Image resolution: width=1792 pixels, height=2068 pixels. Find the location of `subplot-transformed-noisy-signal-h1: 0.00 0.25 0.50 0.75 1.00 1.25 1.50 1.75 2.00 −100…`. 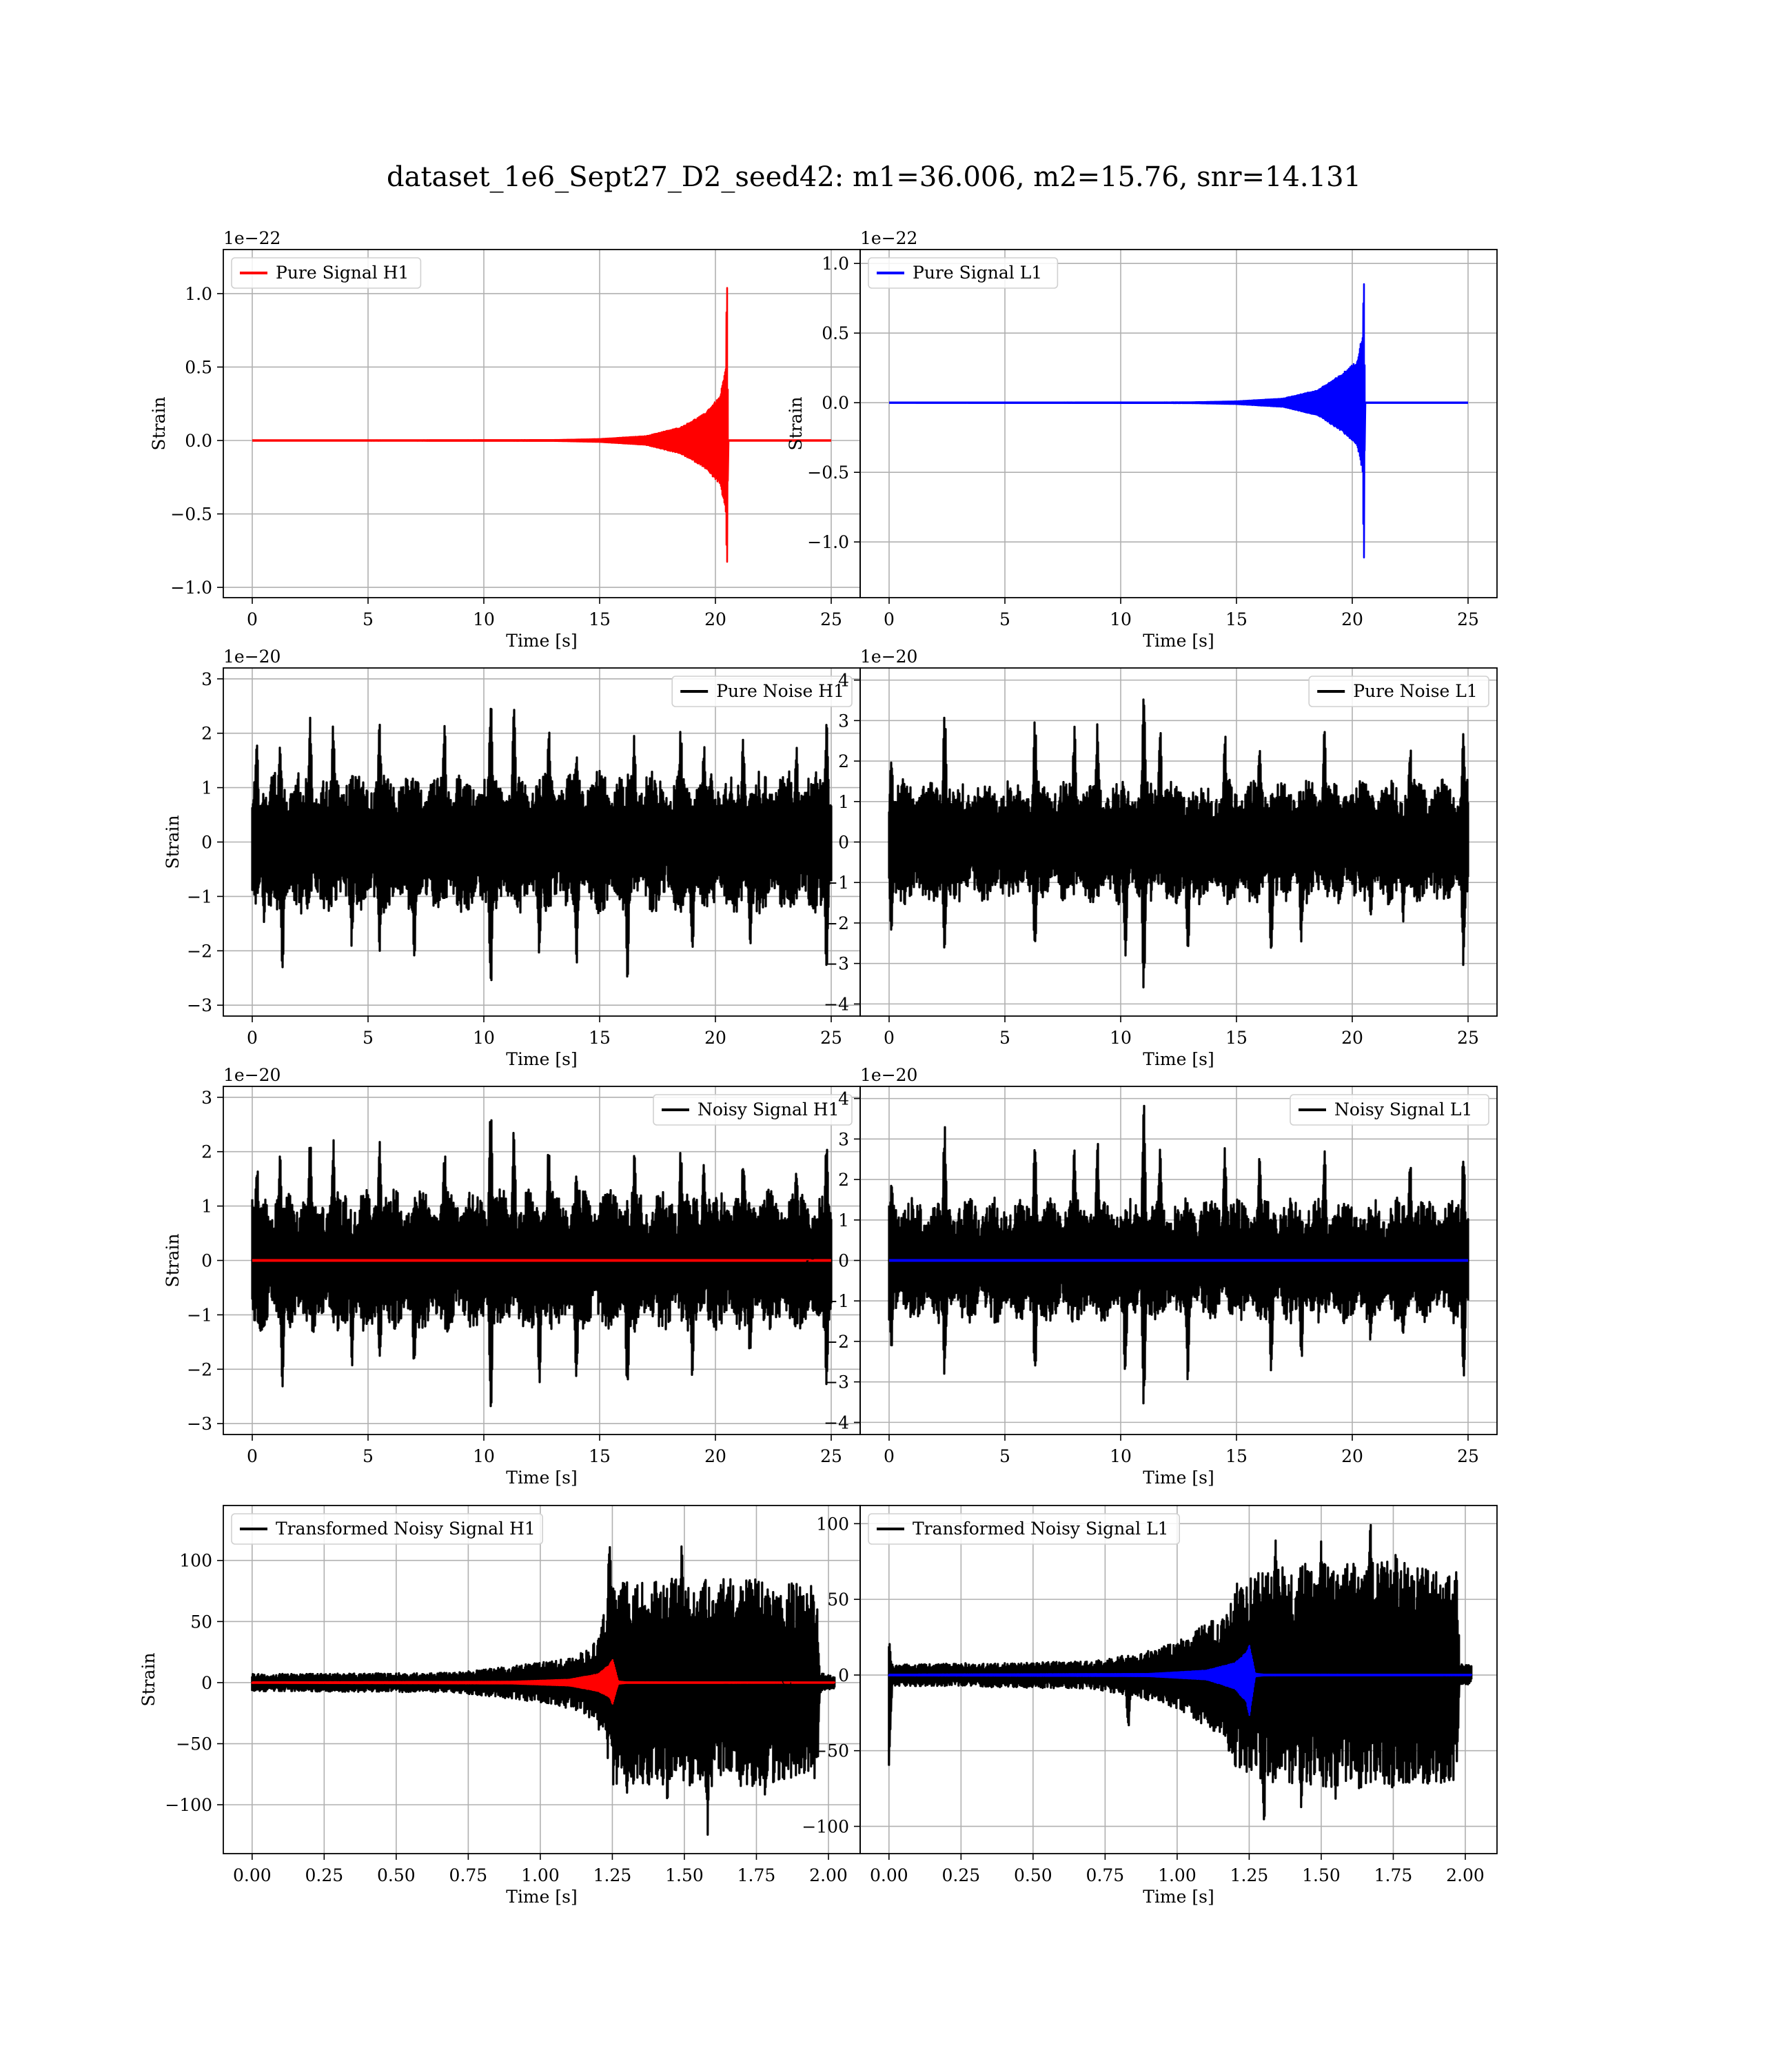

subplot-transformed-noisy-signal-h1: 0.00 0.25 0.50 0.75 1.00 1.25 1.50 1.75 2.00 −100… is located at coordinates (500, 1706).